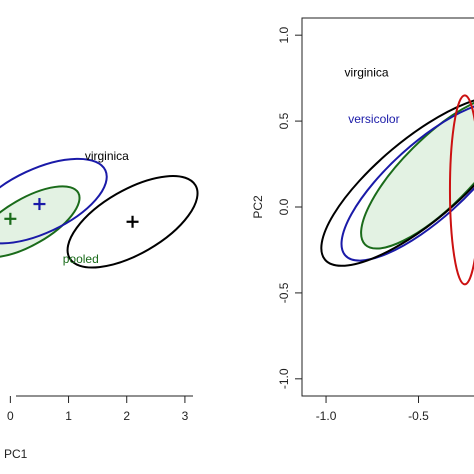  I want to click on right-y-ticks: -1.0 -0.5 0.0 0.5 1.0, so click(289, 208).